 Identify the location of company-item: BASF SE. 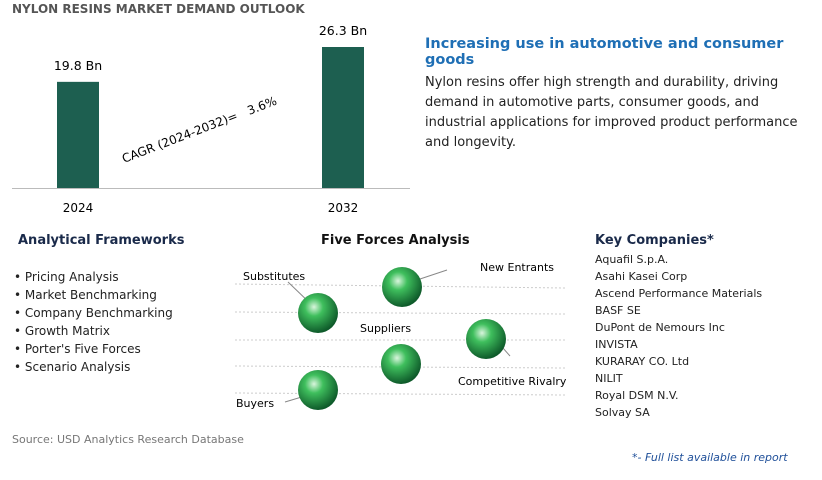
(618, 310).